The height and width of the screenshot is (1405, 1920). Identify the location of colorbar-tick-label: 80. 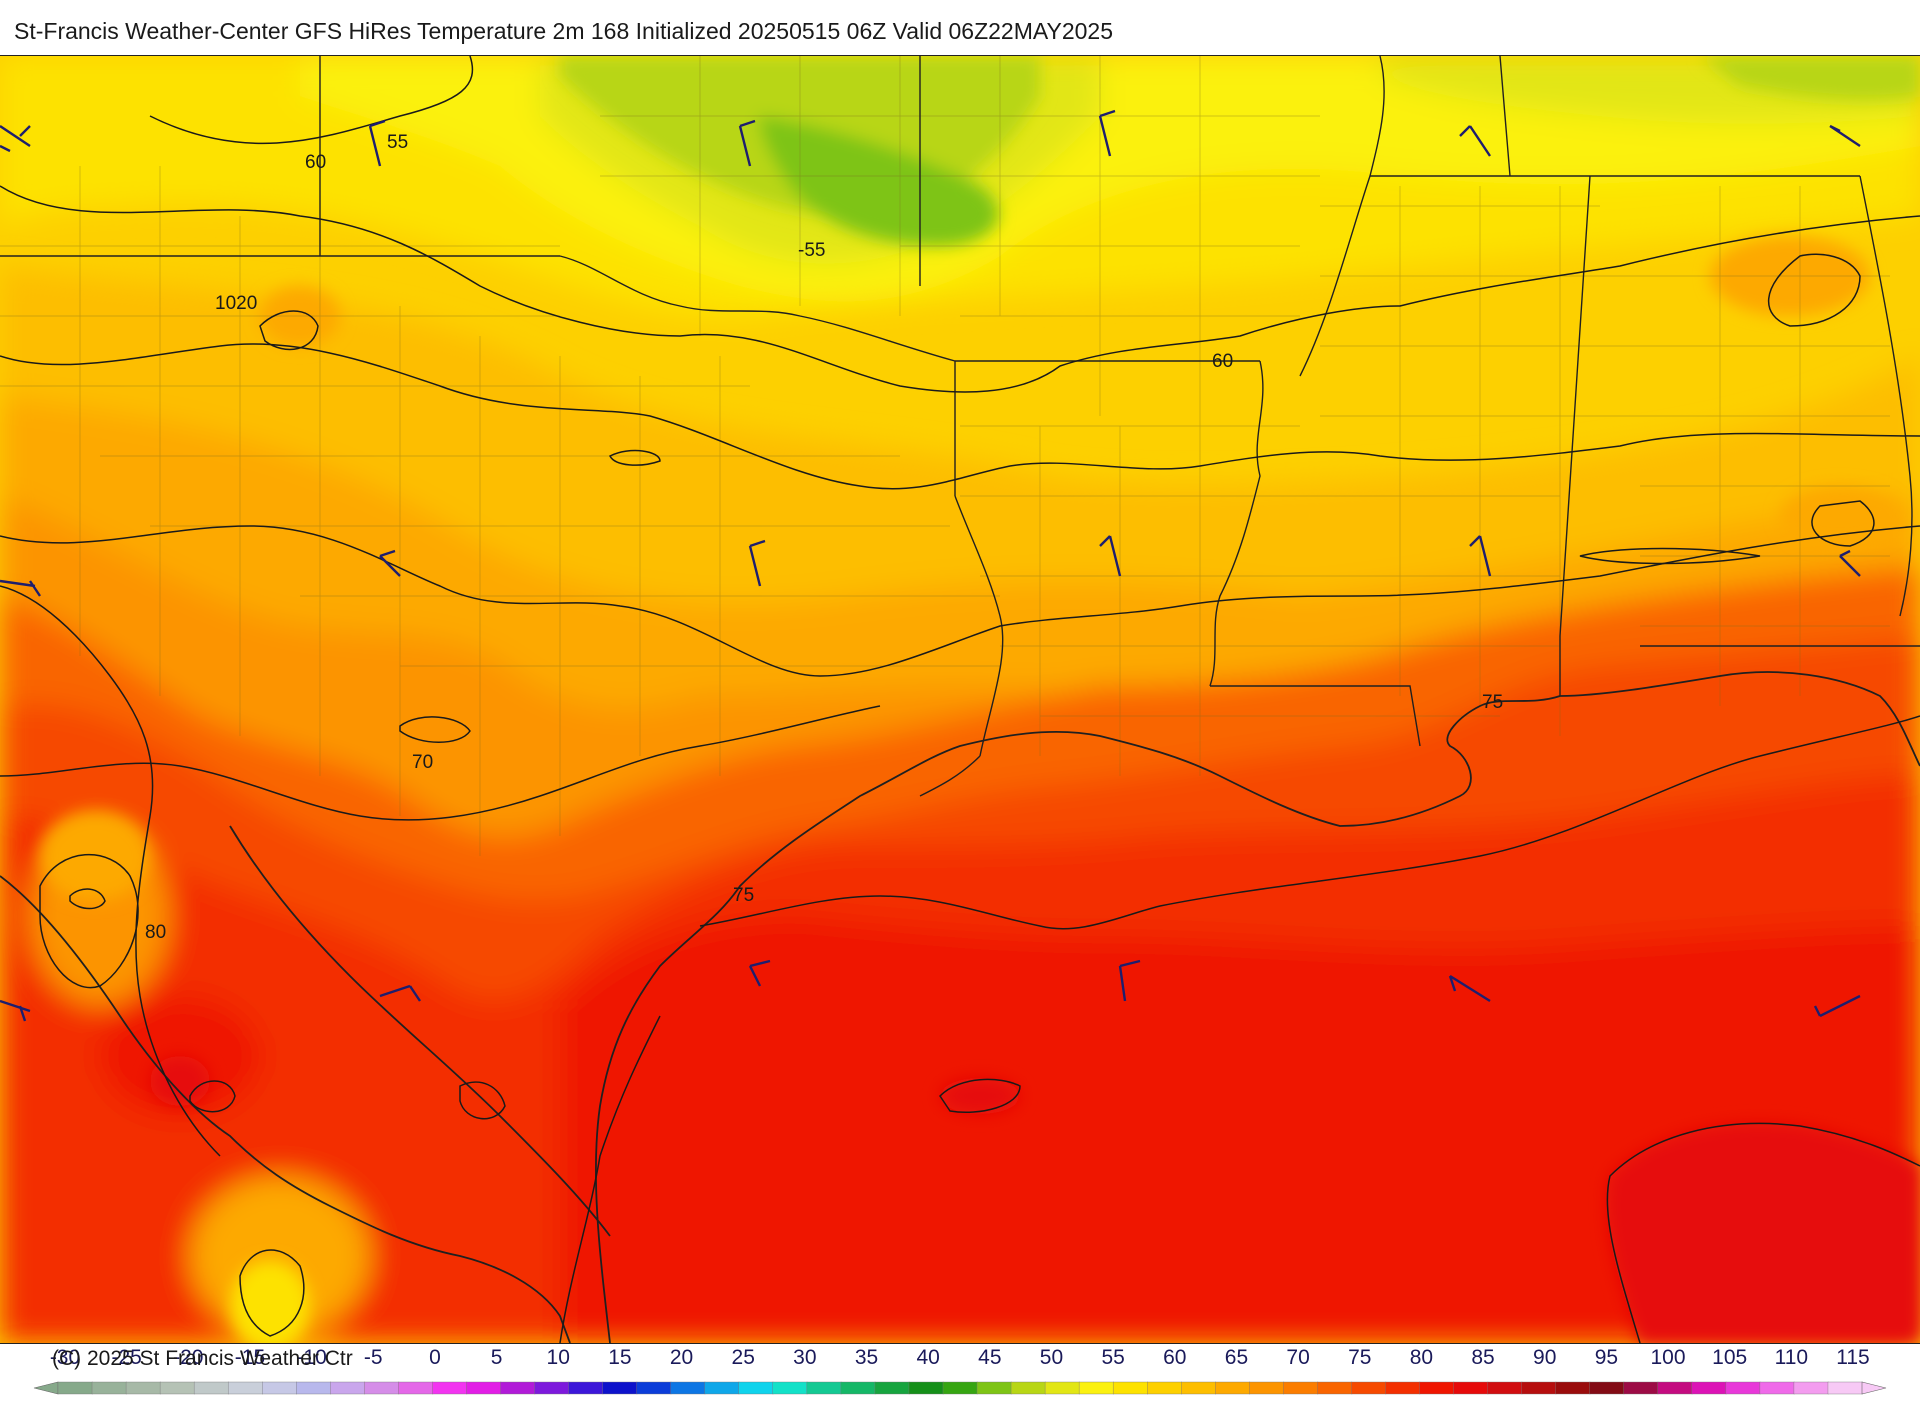
(1421, 1357).